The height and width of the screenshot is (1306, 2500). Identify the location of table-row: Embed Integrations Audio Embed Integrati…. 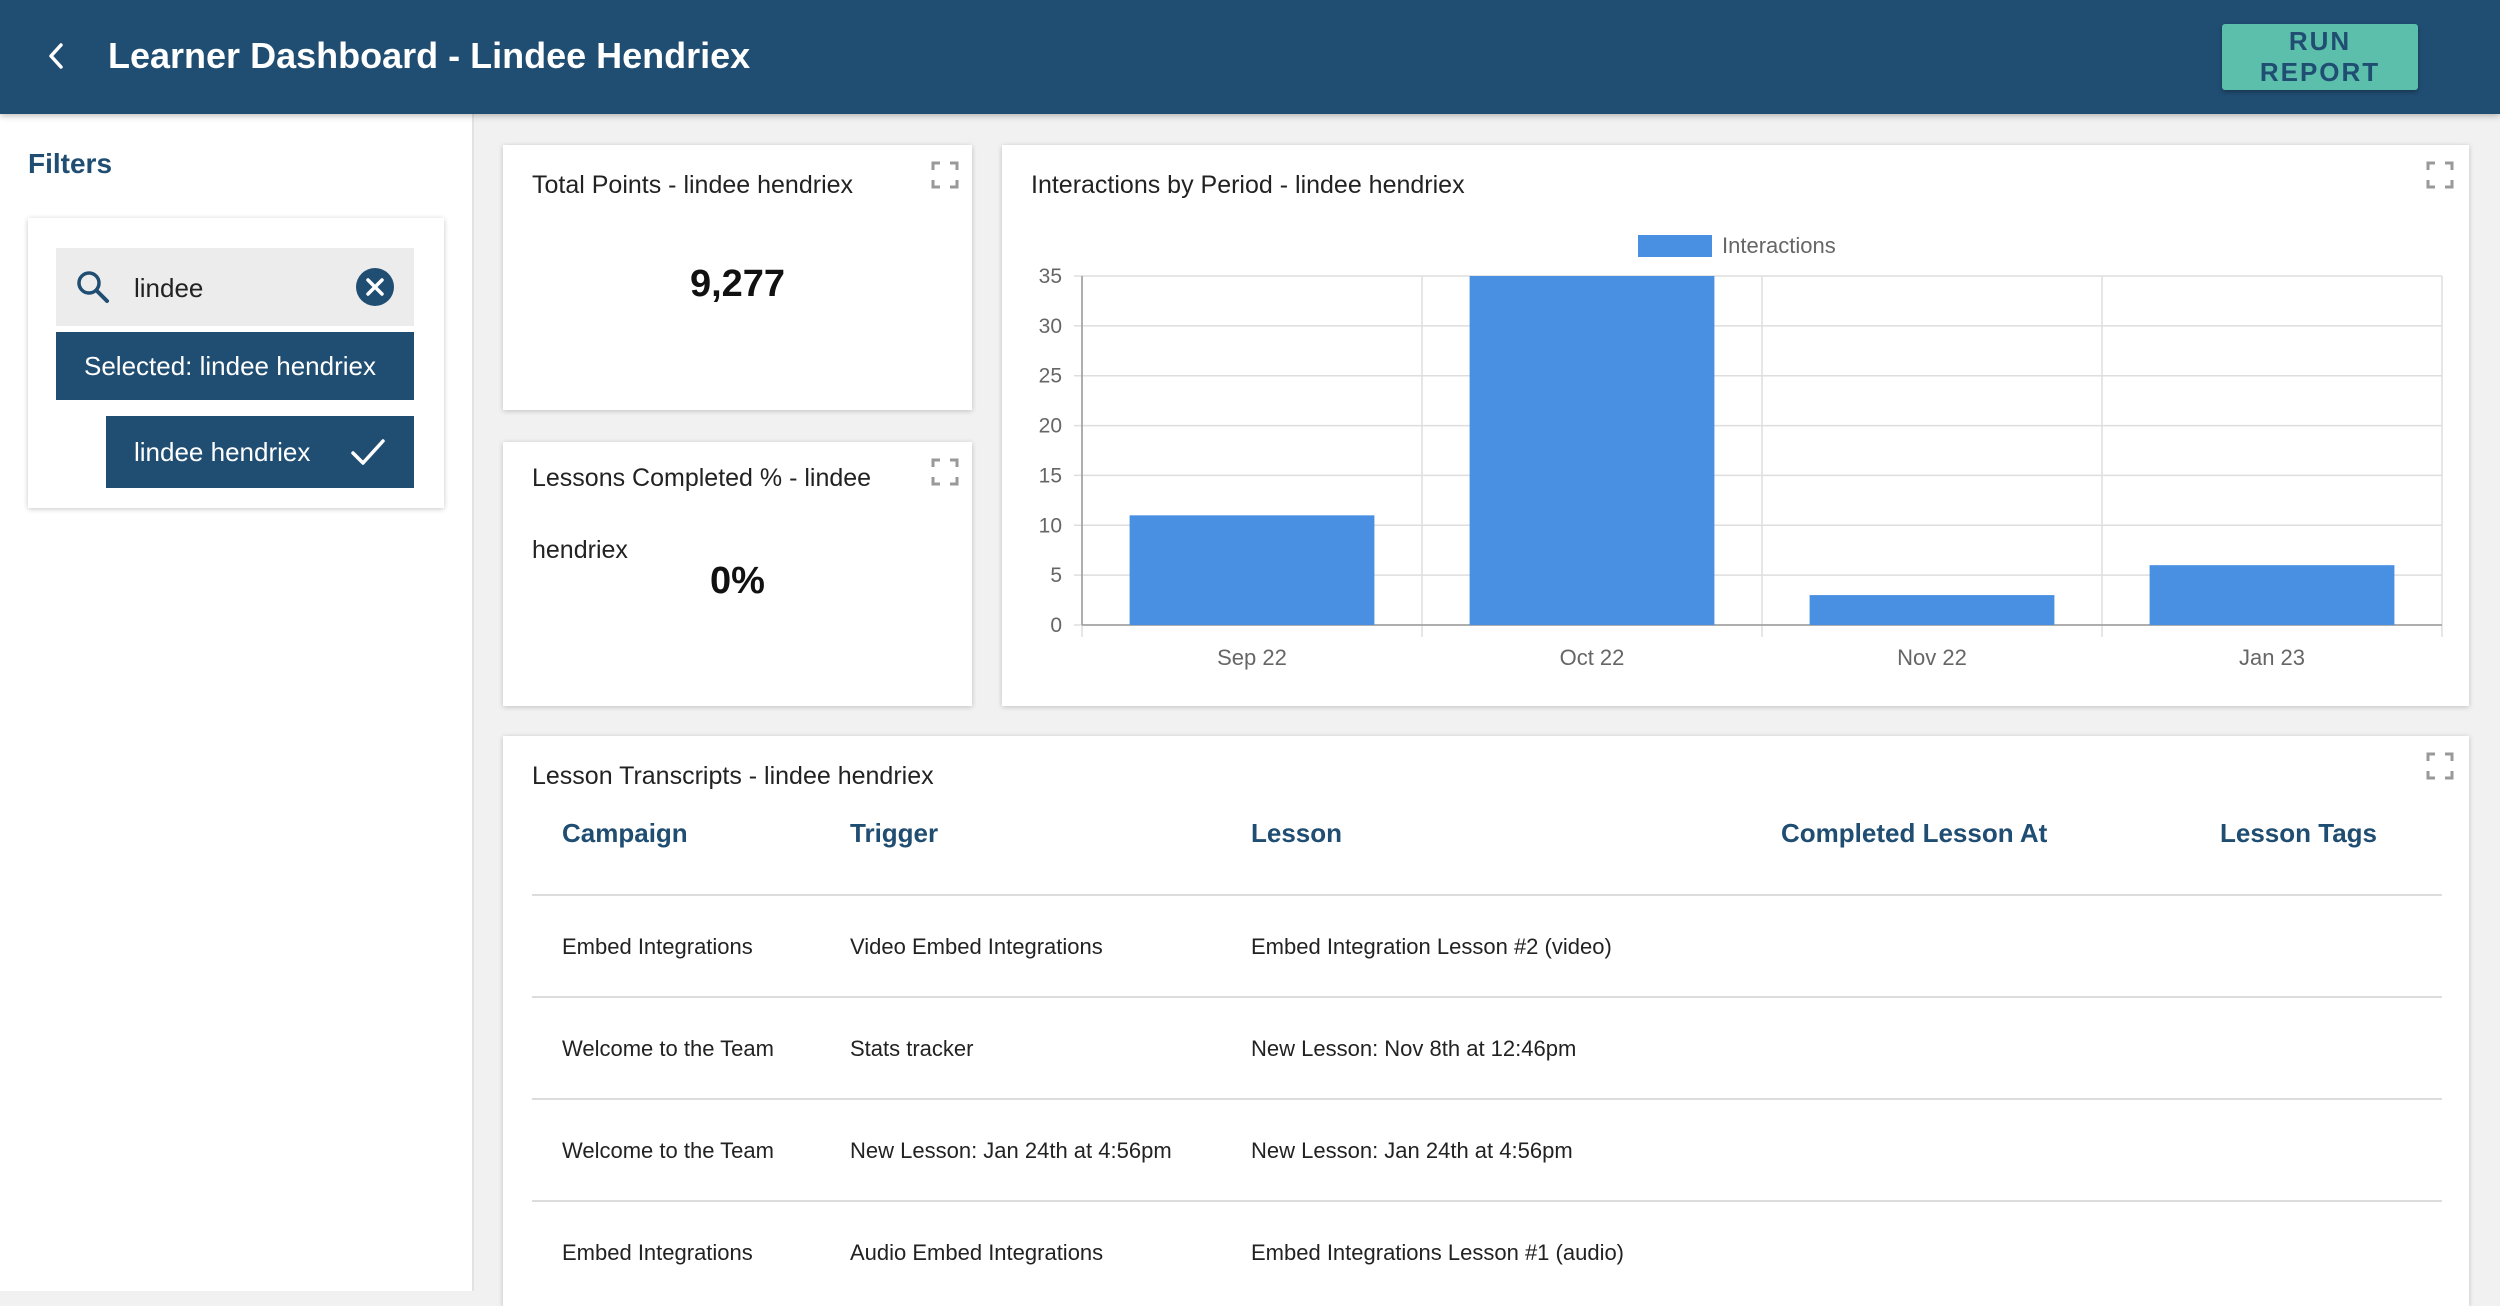
(1487, 1252).